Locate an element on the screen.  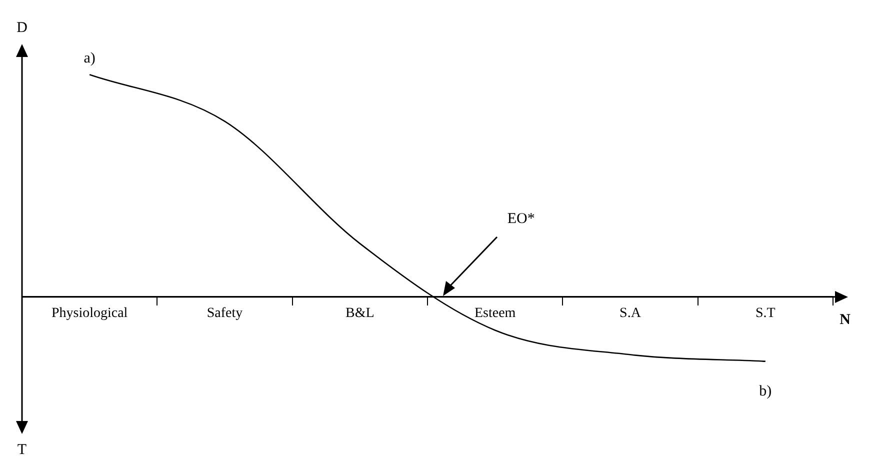
x-tick-label: Esteem is located at coordinates (495, 313).